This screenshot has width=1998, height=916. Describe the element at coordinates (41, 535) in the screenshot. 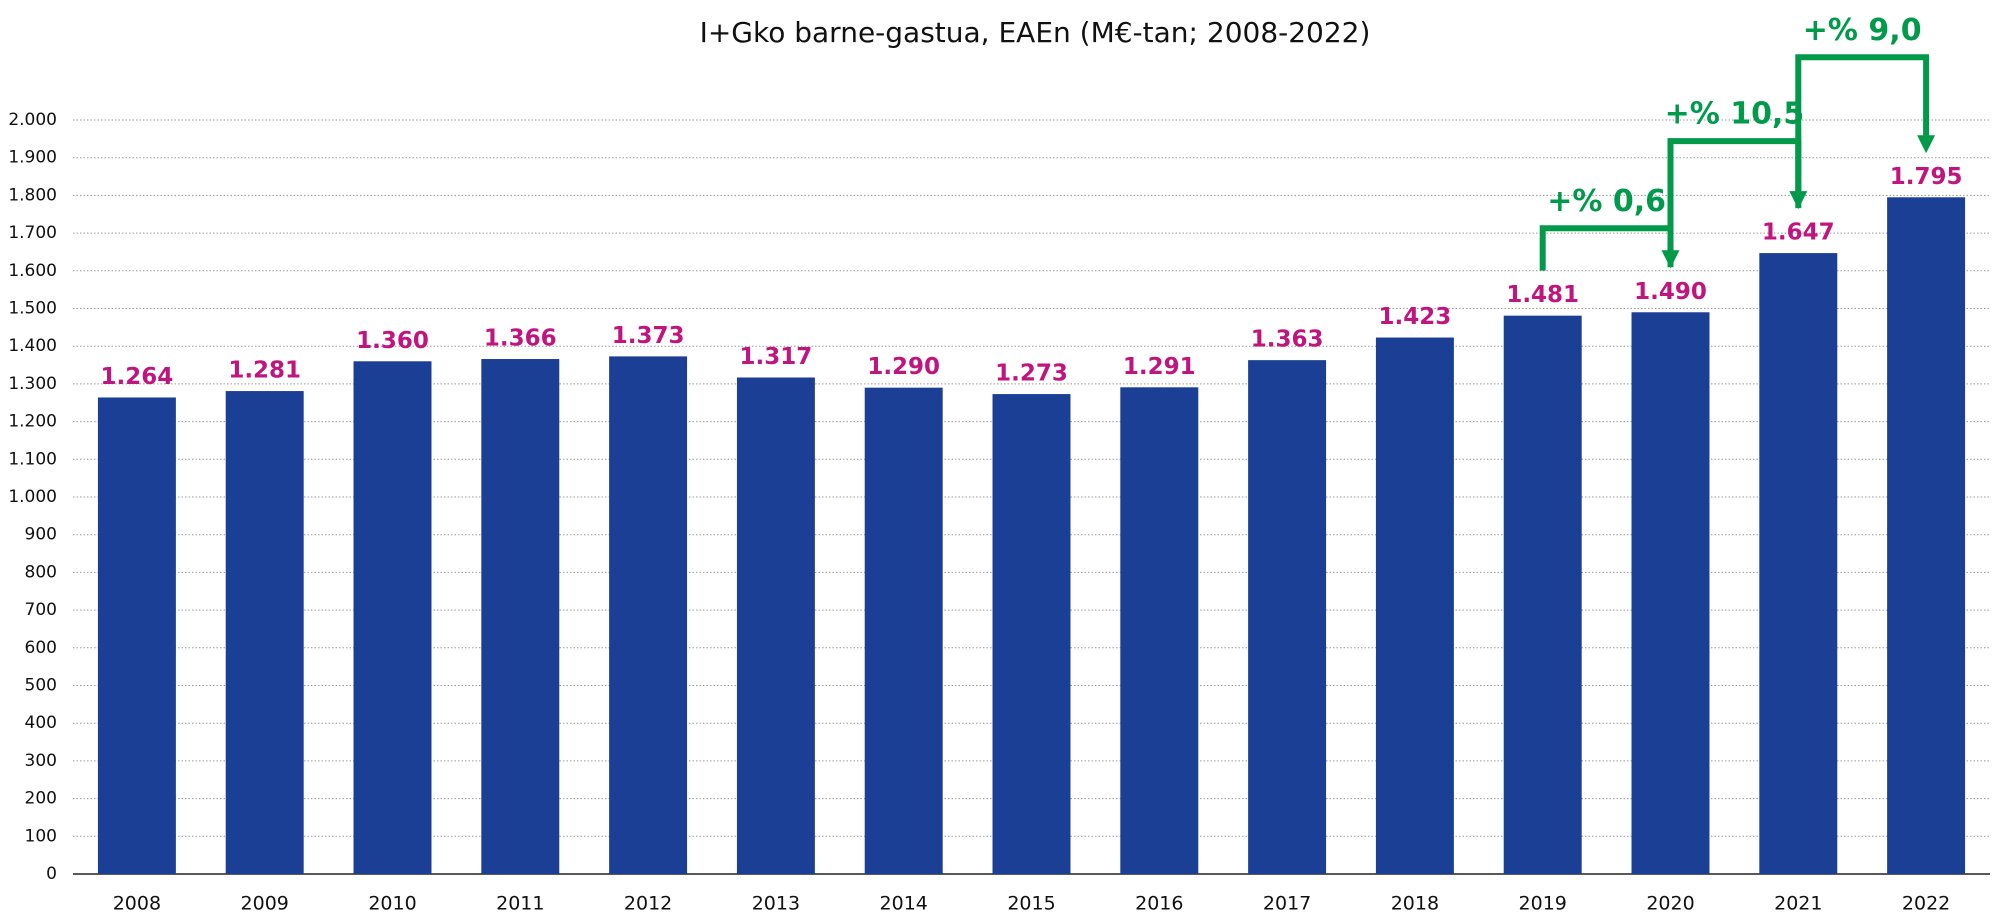

I see `y-tick-label: 900` at that location.